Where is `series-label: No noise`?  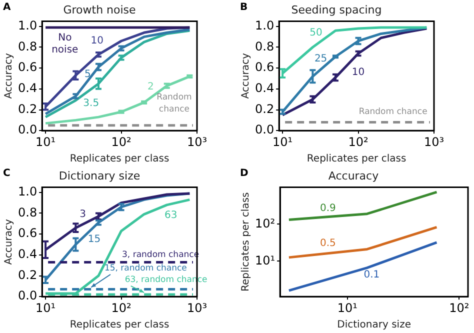
series-label: No noise is located at coordinates (65, 44).